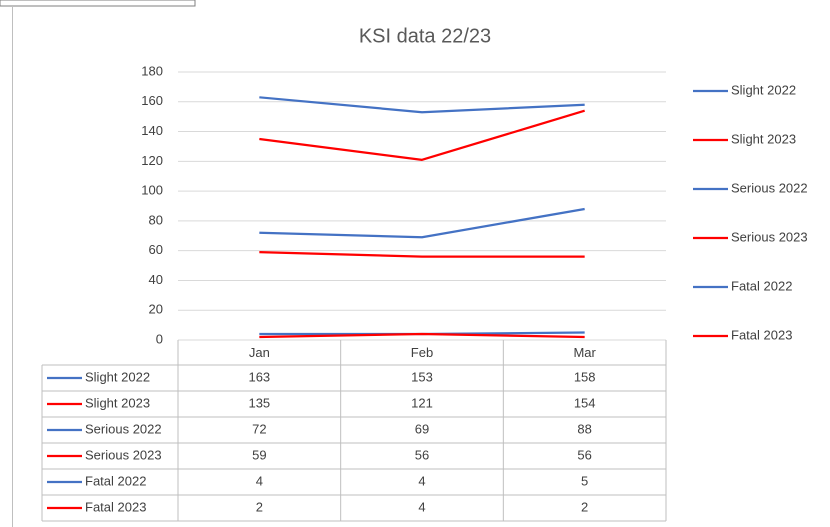  Describe the element at coordinates (422, 402) in the screenshot. I see `table-cell: 121` at that location.